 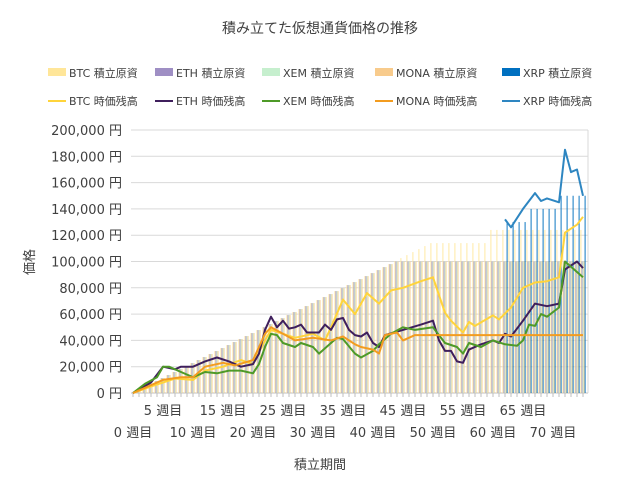 What do you see at coordinates (86, 131) in the screenshot?
I see `y-tick-label: 200,000 円` at bounding box center [86, 131].